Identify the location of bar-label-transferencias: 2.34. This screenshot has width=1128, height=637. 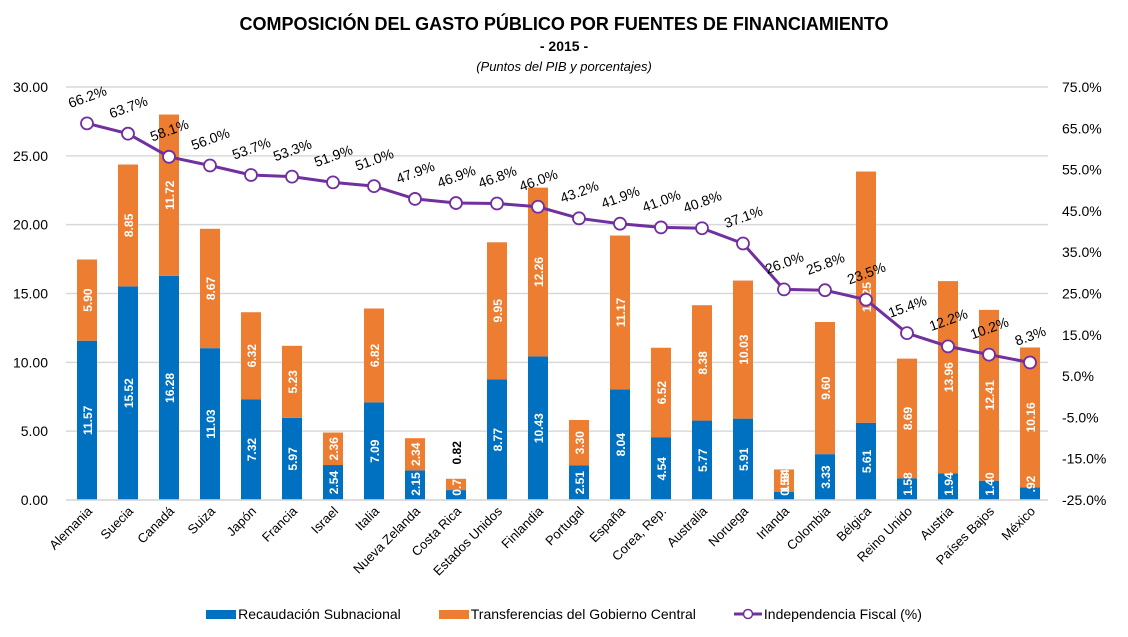
(416, 454).